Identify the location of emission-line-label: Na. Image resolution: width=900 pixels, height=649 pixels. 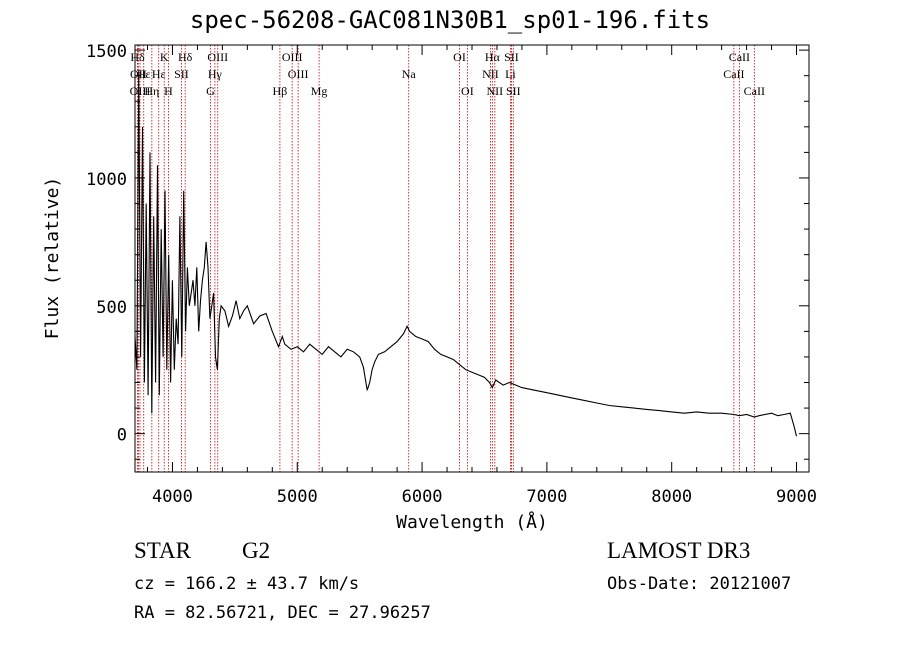
(409, 74).